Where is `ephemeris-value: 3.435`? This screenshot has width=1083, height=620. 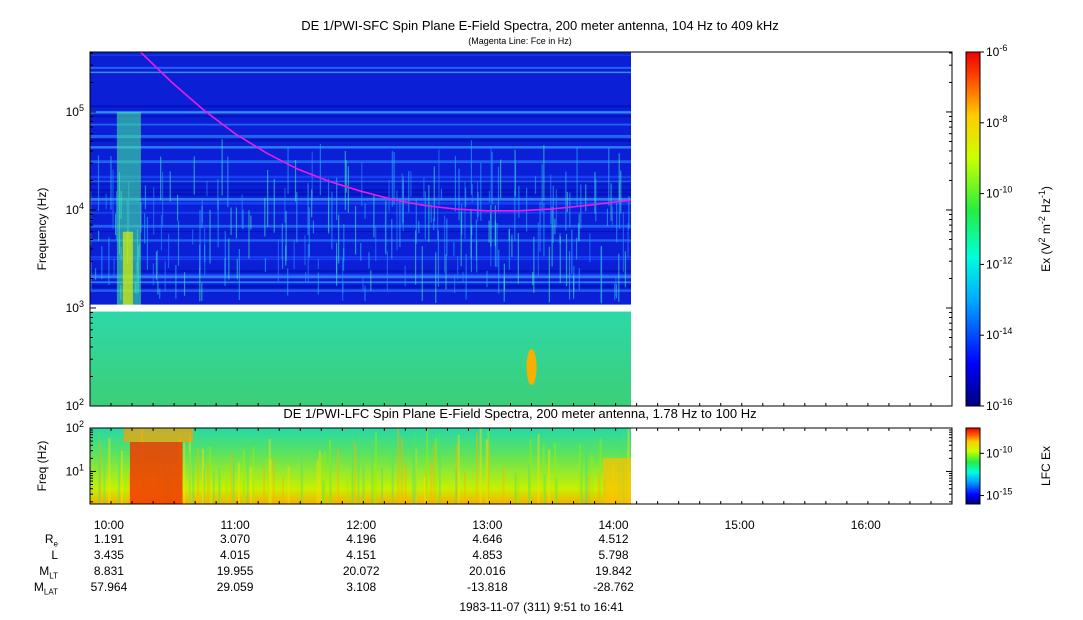
ephemeris-value: 3.435 is located at coordinates (108, 555).